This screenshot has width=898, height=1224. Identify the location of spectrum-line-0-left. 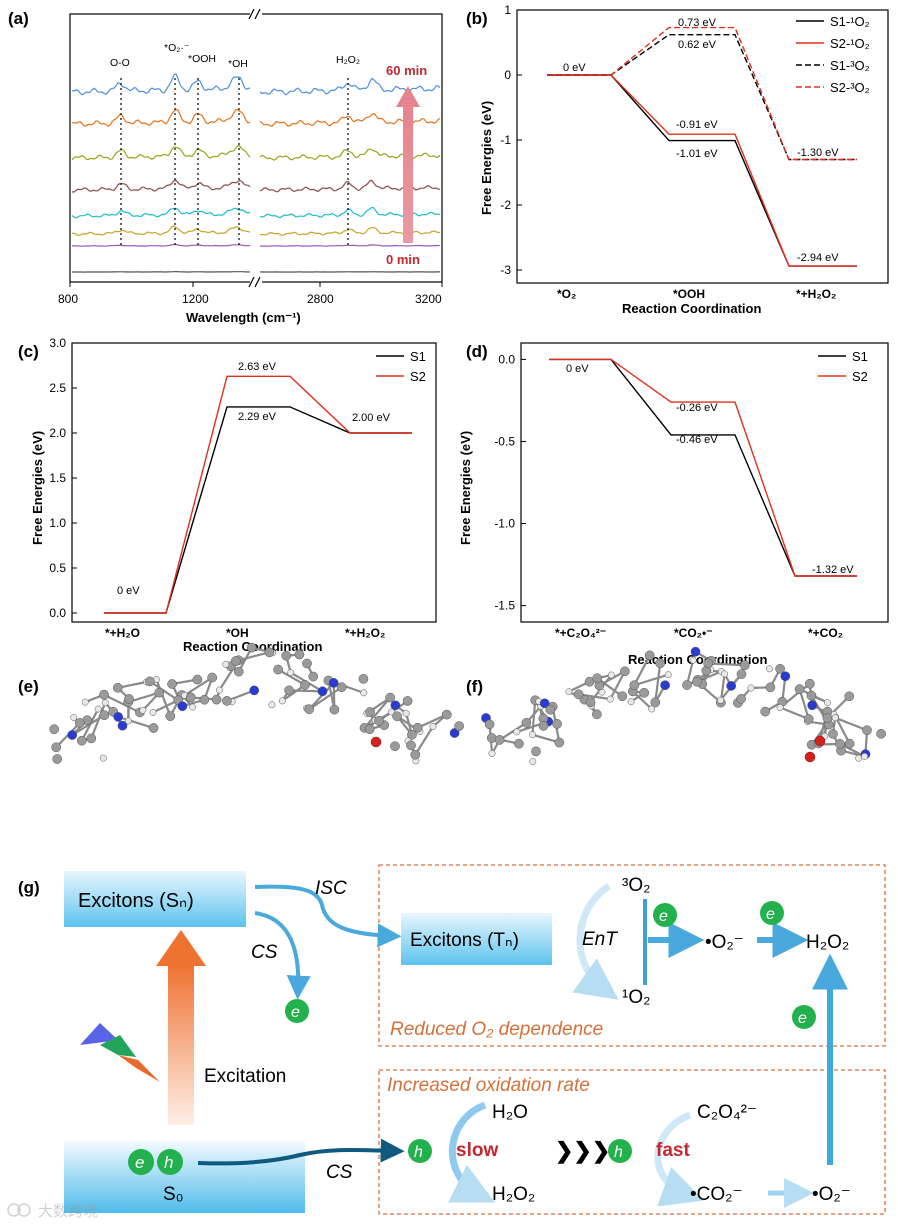
(161, 271).